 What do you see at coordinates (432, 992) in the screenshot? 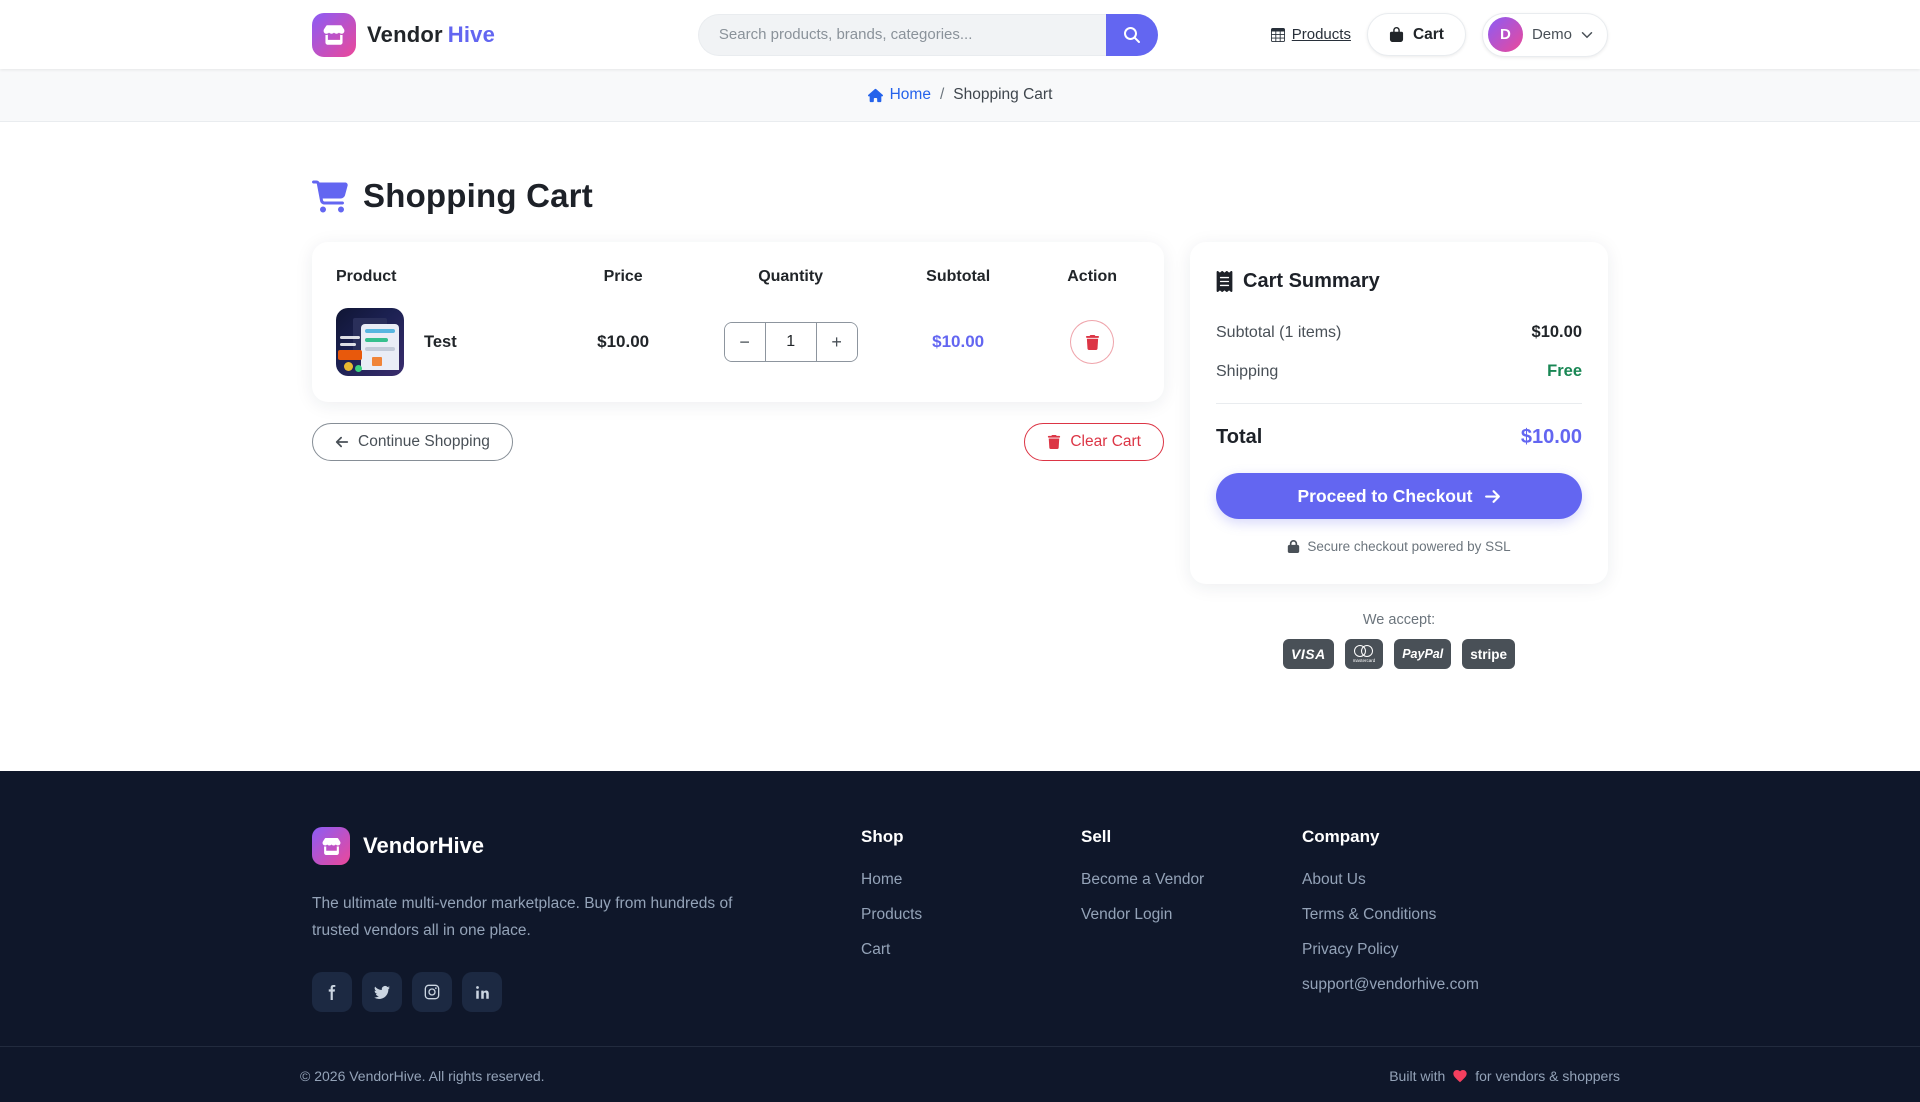
I see `instagram-icon` at bounding box center [432, 992].